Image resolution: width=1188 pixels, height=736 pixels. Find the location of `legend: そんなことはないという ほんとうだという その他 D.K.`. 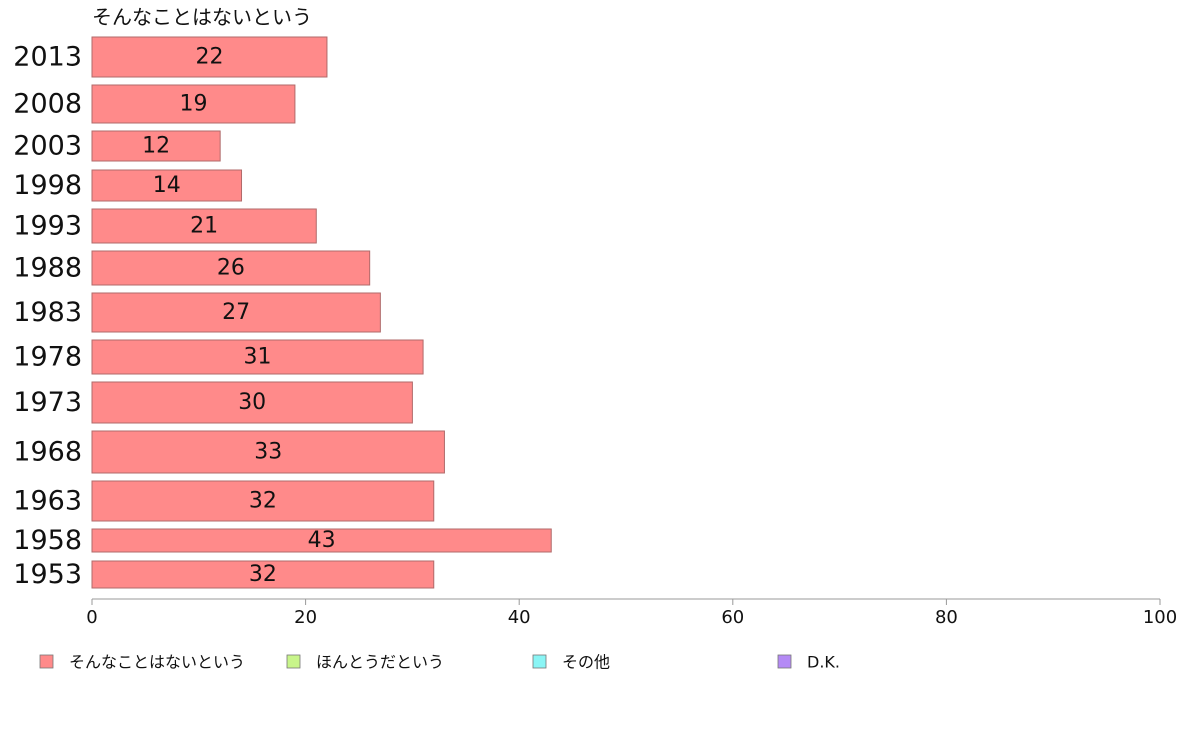

legend: そんなことはないという ほんとうだという その他 D.K. is located at coordinates (439, 662).